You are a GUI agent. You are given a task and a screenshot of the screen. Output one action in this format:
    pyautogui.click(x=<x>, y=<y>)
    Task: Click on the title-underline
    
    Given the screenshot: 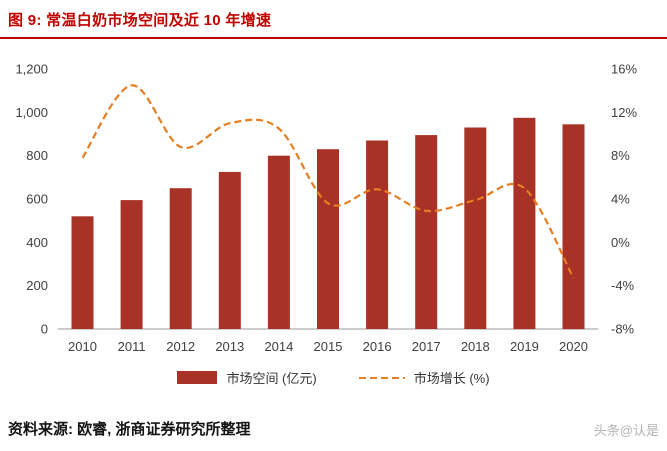 What is the action you would take?
    pyautogui.click(x=333, y=38)
    